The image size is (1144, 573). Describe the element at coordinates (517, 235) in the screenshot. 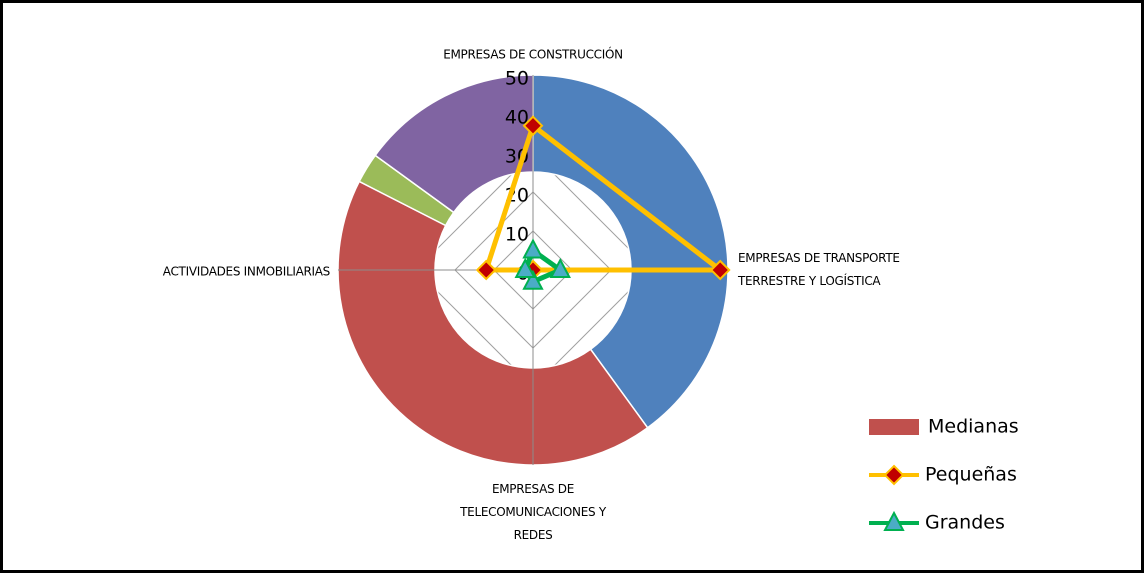

I see `r-tick-label: 10` at that location.